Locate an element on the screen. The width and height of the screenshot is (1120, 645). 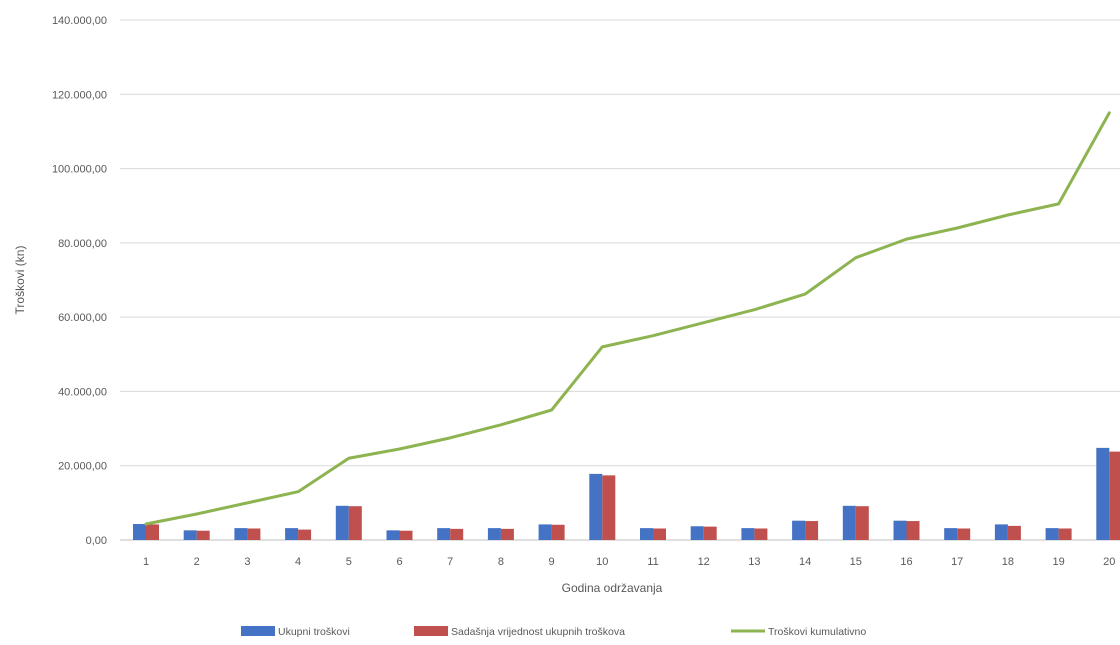
y-tick-label: 140.000,00 is located at coordinates (79, 21).